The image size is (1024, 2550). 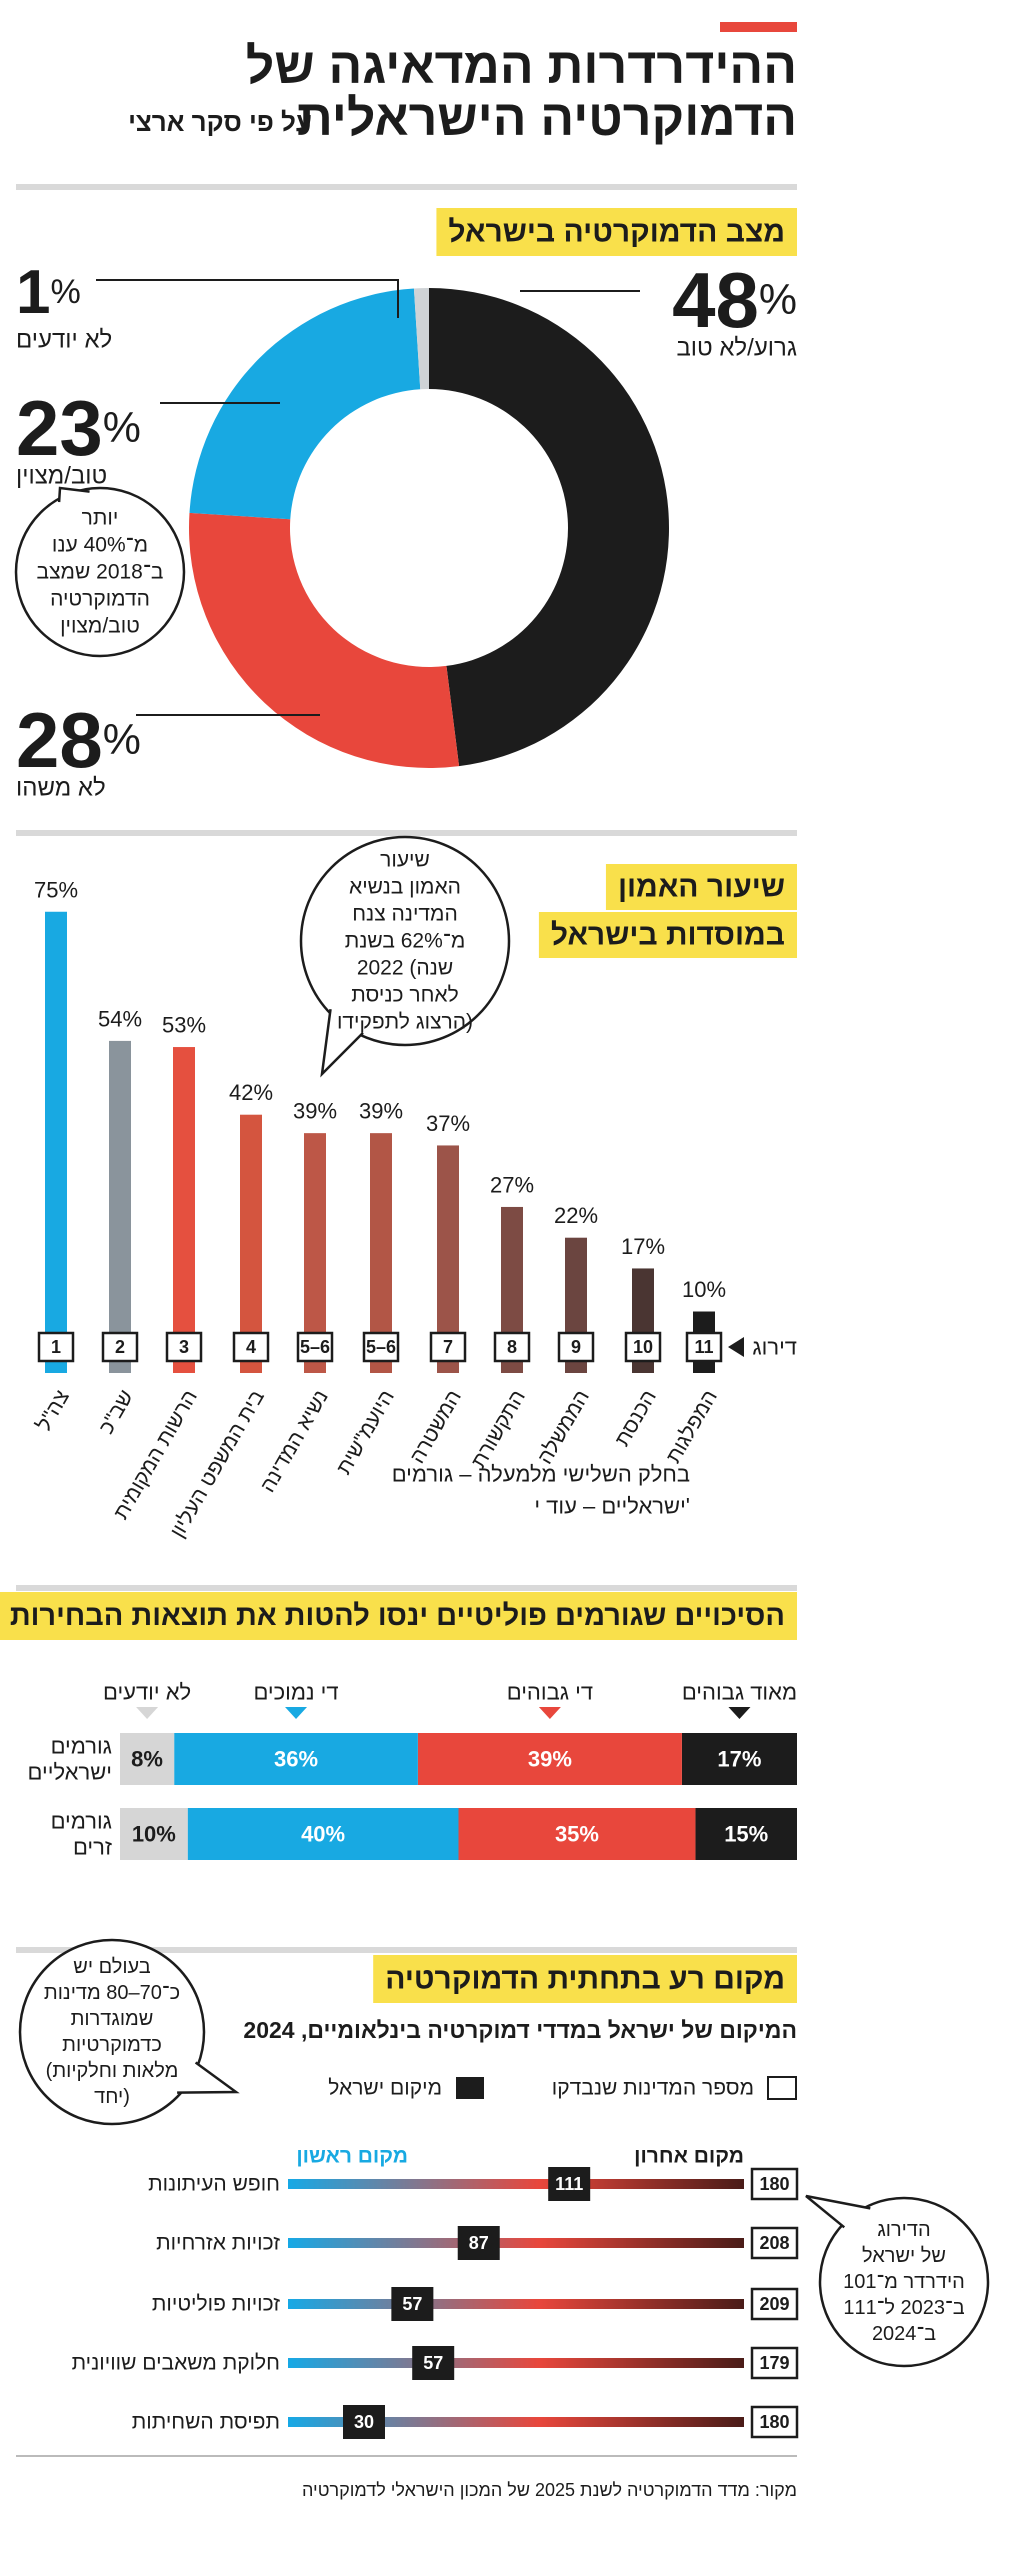 I want to click on rank-label: 8, so click(x=512, y=1347).